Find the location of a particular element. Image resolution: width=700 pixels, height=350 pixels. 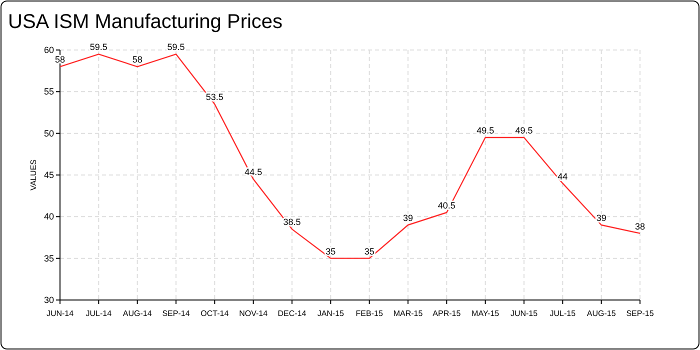

x-tick-label: DEC-14 is located at coordinates (292, 313).